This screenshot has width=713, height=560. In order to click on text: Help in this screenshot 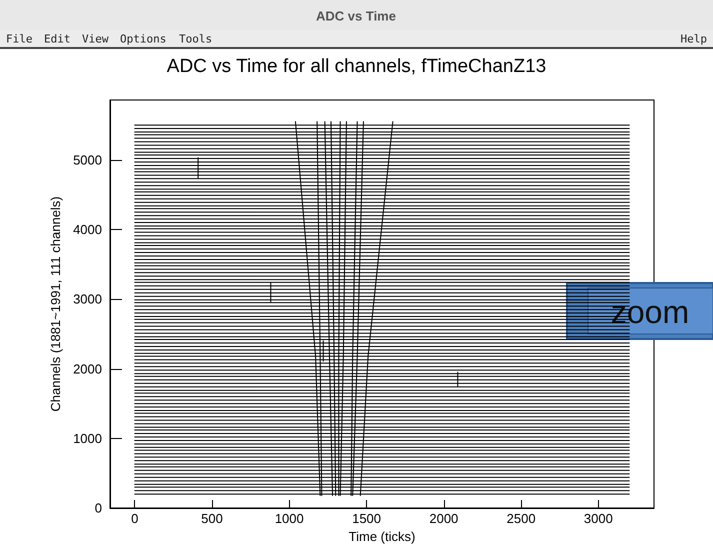, I will do `click(693, 39)`.